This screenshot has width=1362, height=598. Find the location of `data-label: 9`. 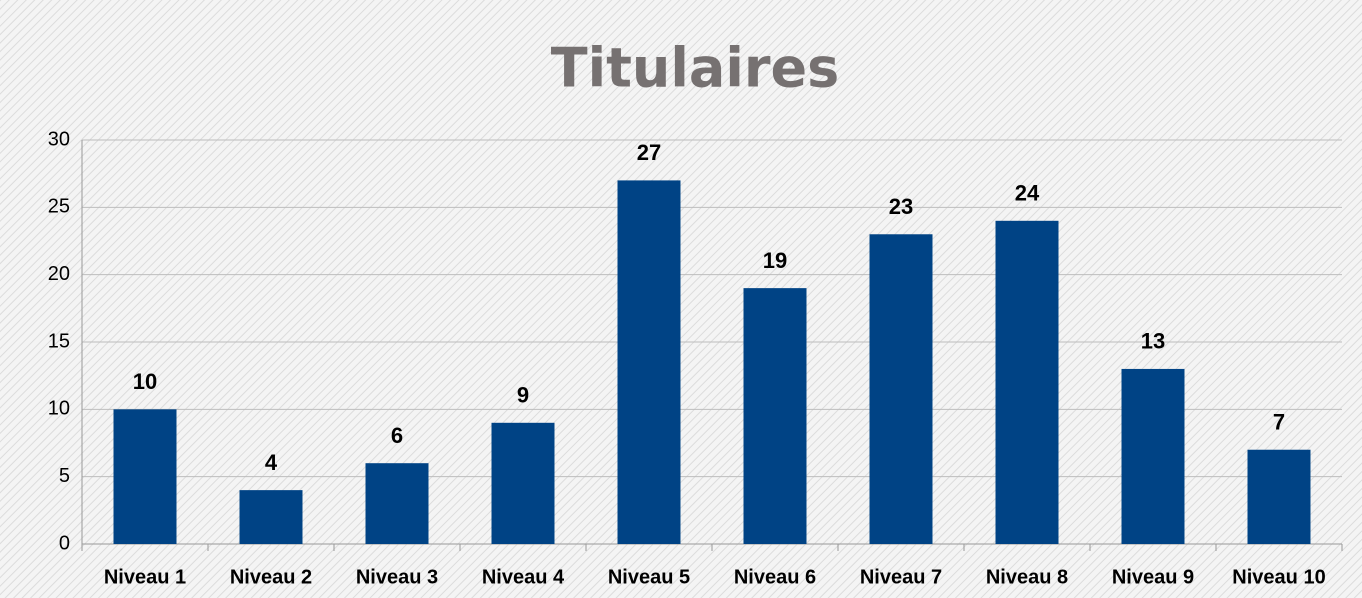

data-label: 9 is located at coordinates (523, 395).